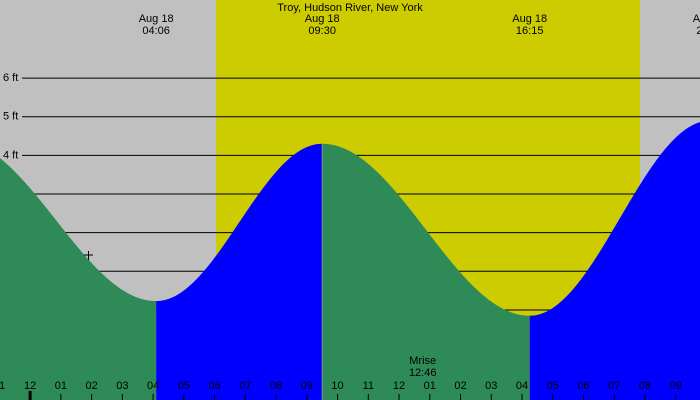  What do you see at coordinates (10, 155) in the screenshot?
I see `y-tick-label: 4 ft` at bounding box center [10, 155].